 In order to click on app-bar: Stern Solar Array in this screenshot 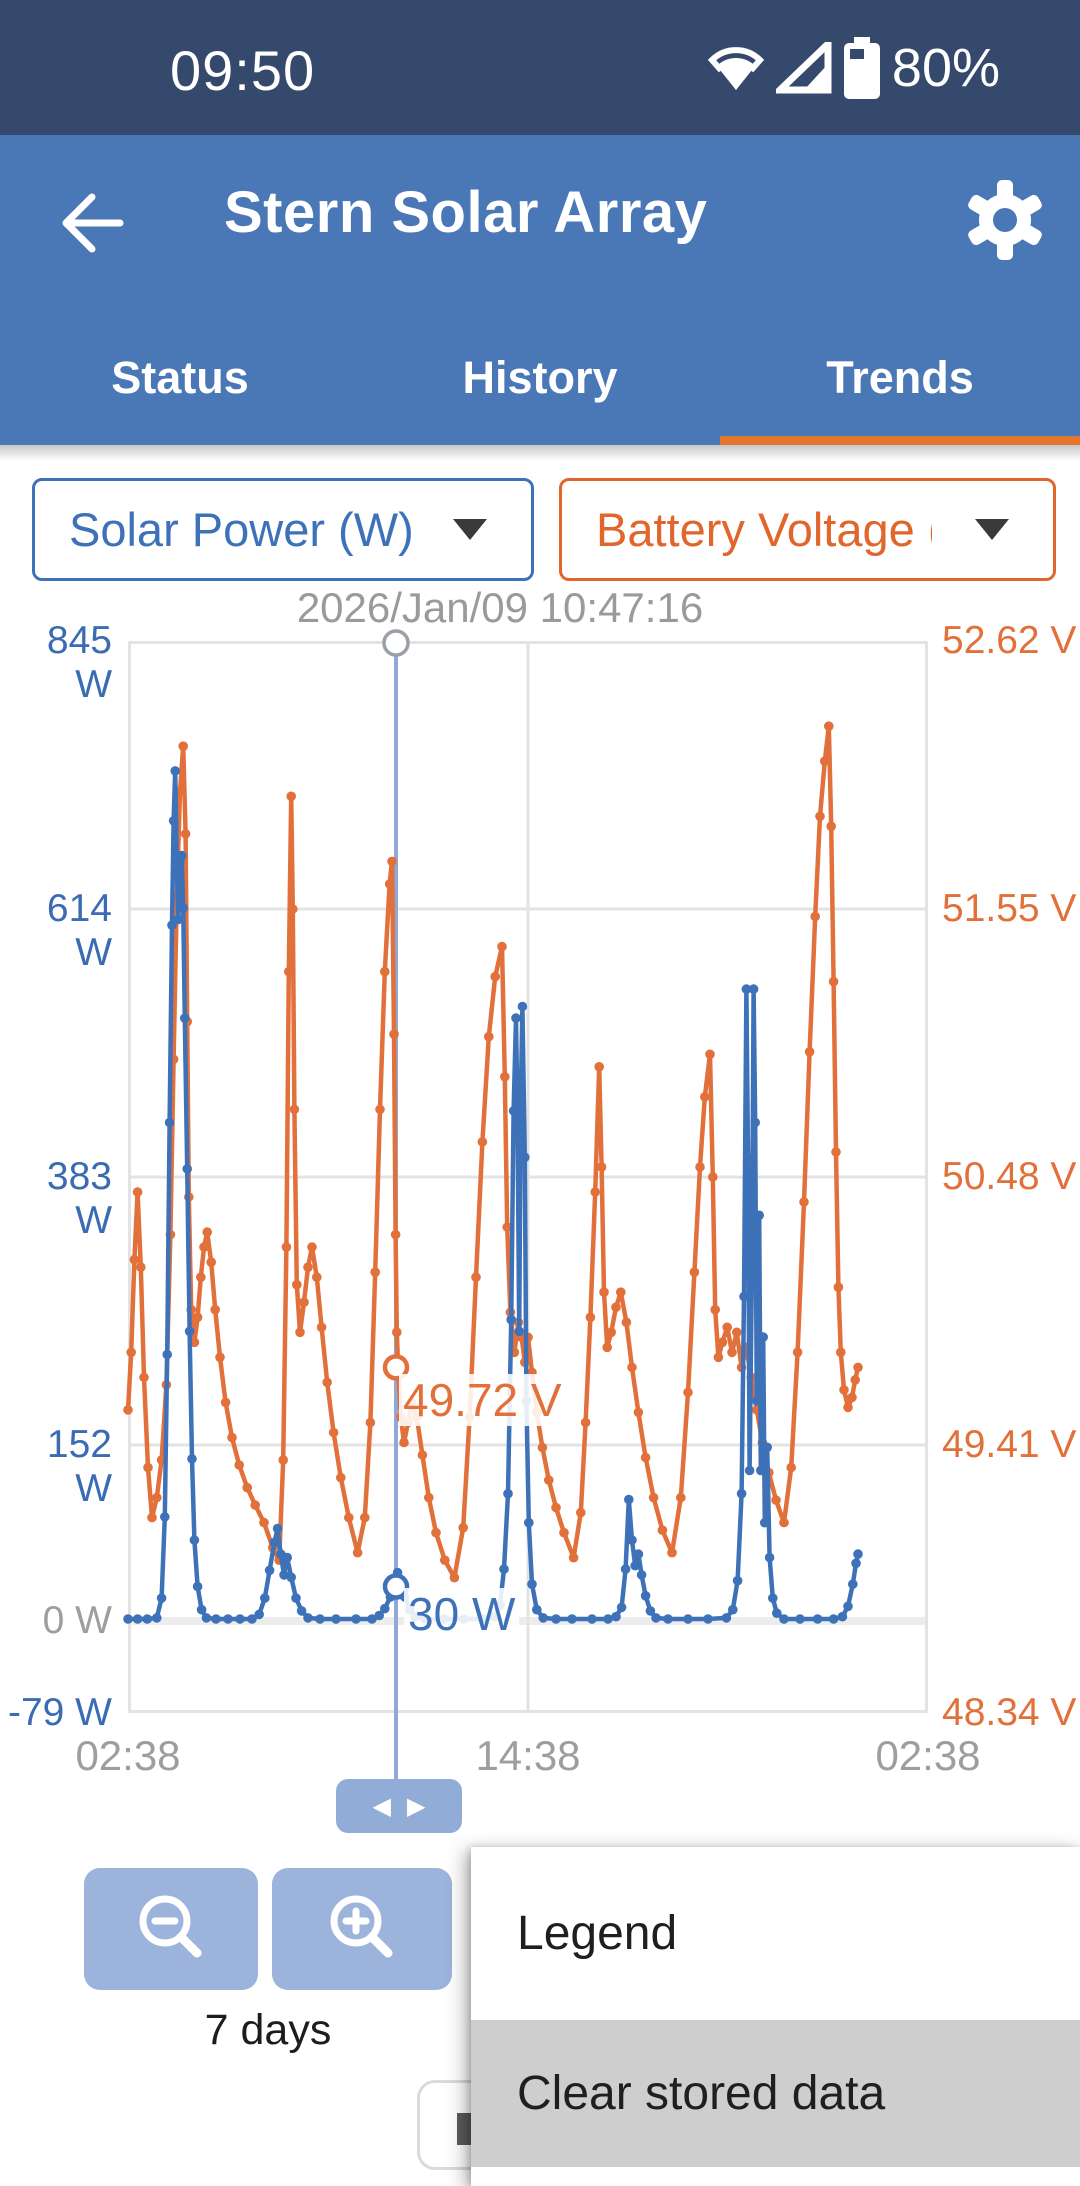, I will do `click(540, 222)`.